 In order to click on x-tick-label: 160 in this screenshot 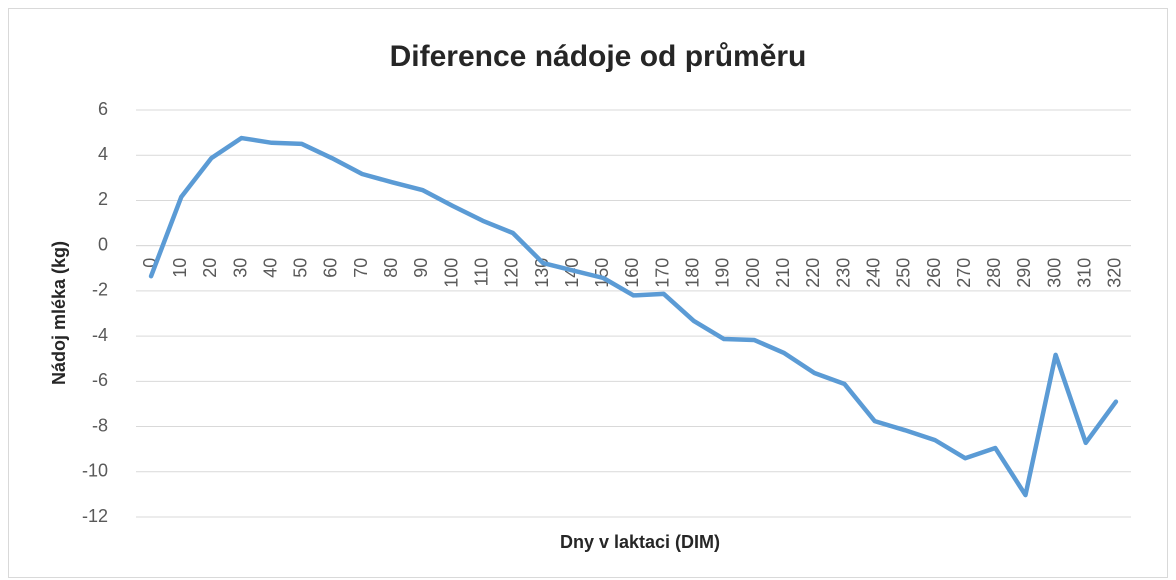, I will do `click(632, 273)`.